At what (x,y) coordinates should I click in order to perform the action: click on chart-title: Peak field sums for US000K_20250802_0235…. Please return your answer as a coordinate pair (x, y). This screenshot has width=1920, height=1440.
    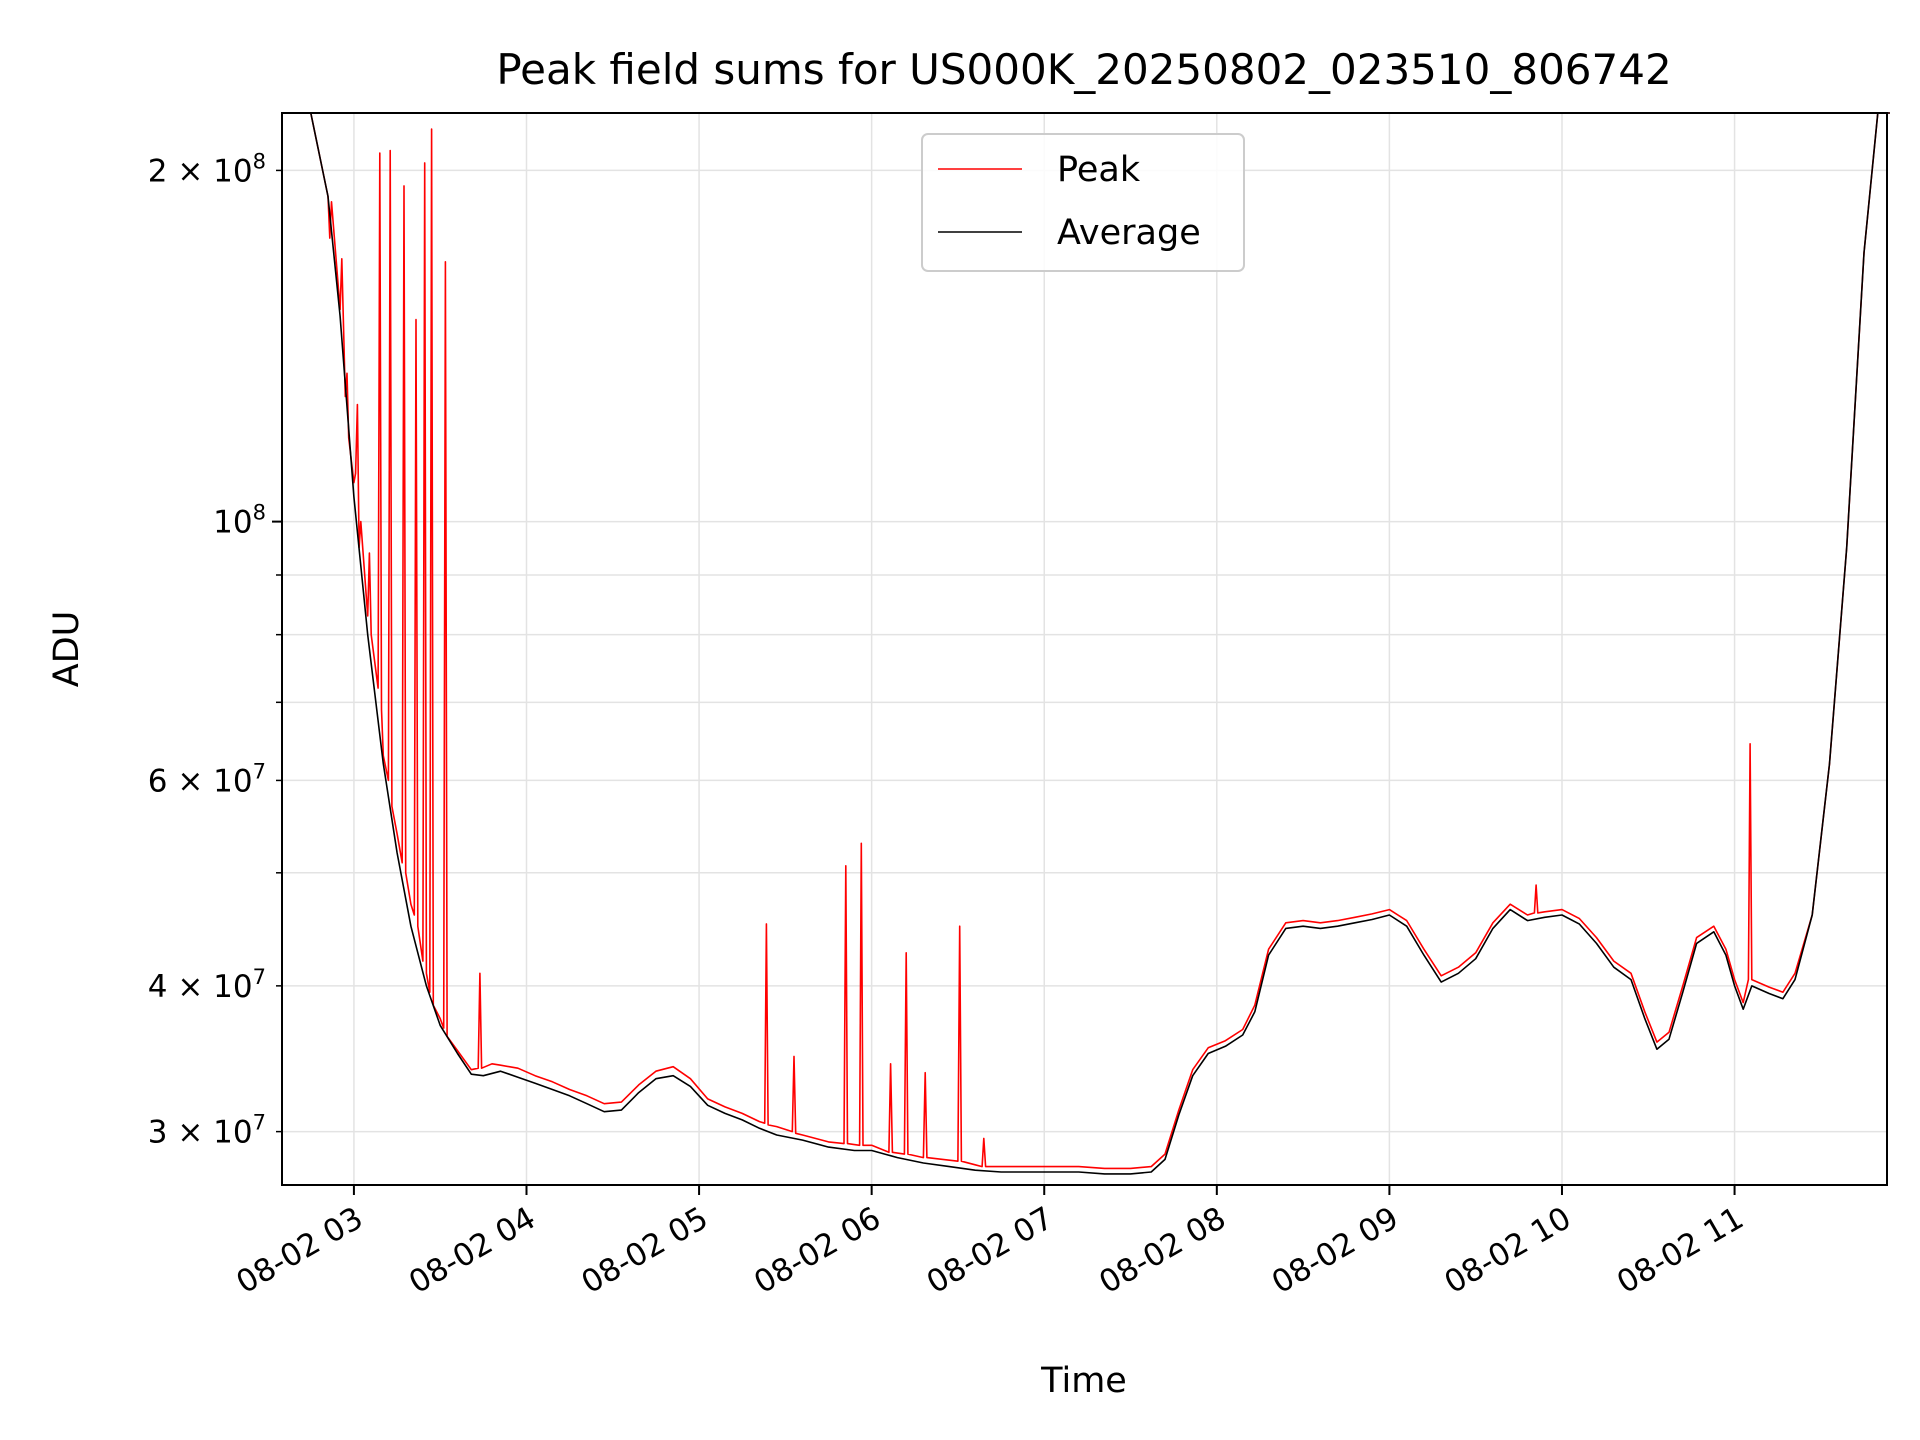
    Looking at the image, I should click on (1083, 69).